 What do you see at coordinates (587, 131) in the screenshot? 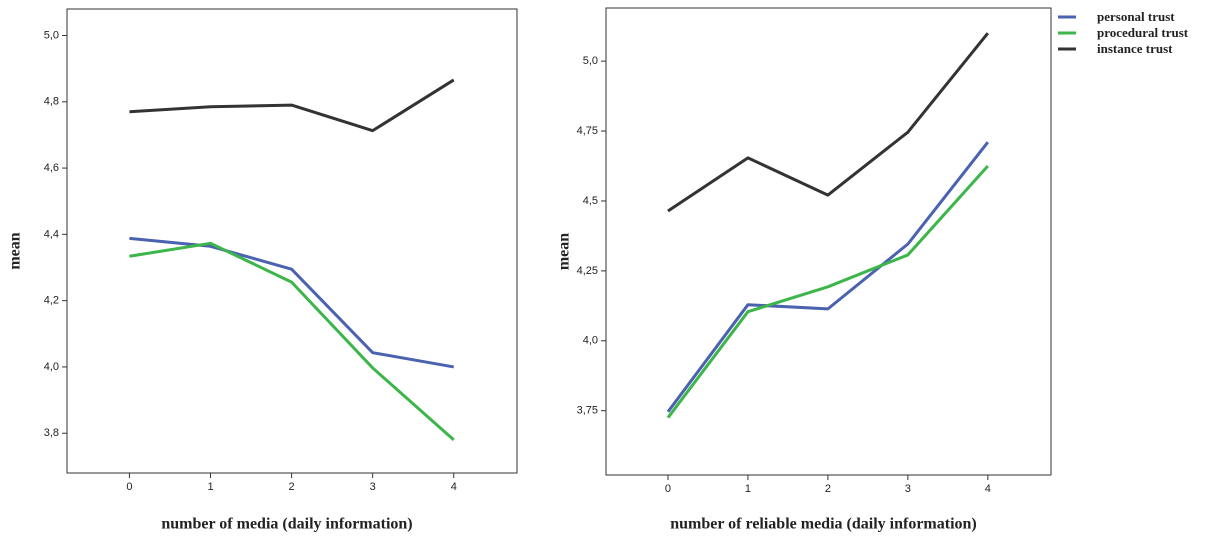
I see `y-tick-label: 4,75` at bounding box center [587, 131].